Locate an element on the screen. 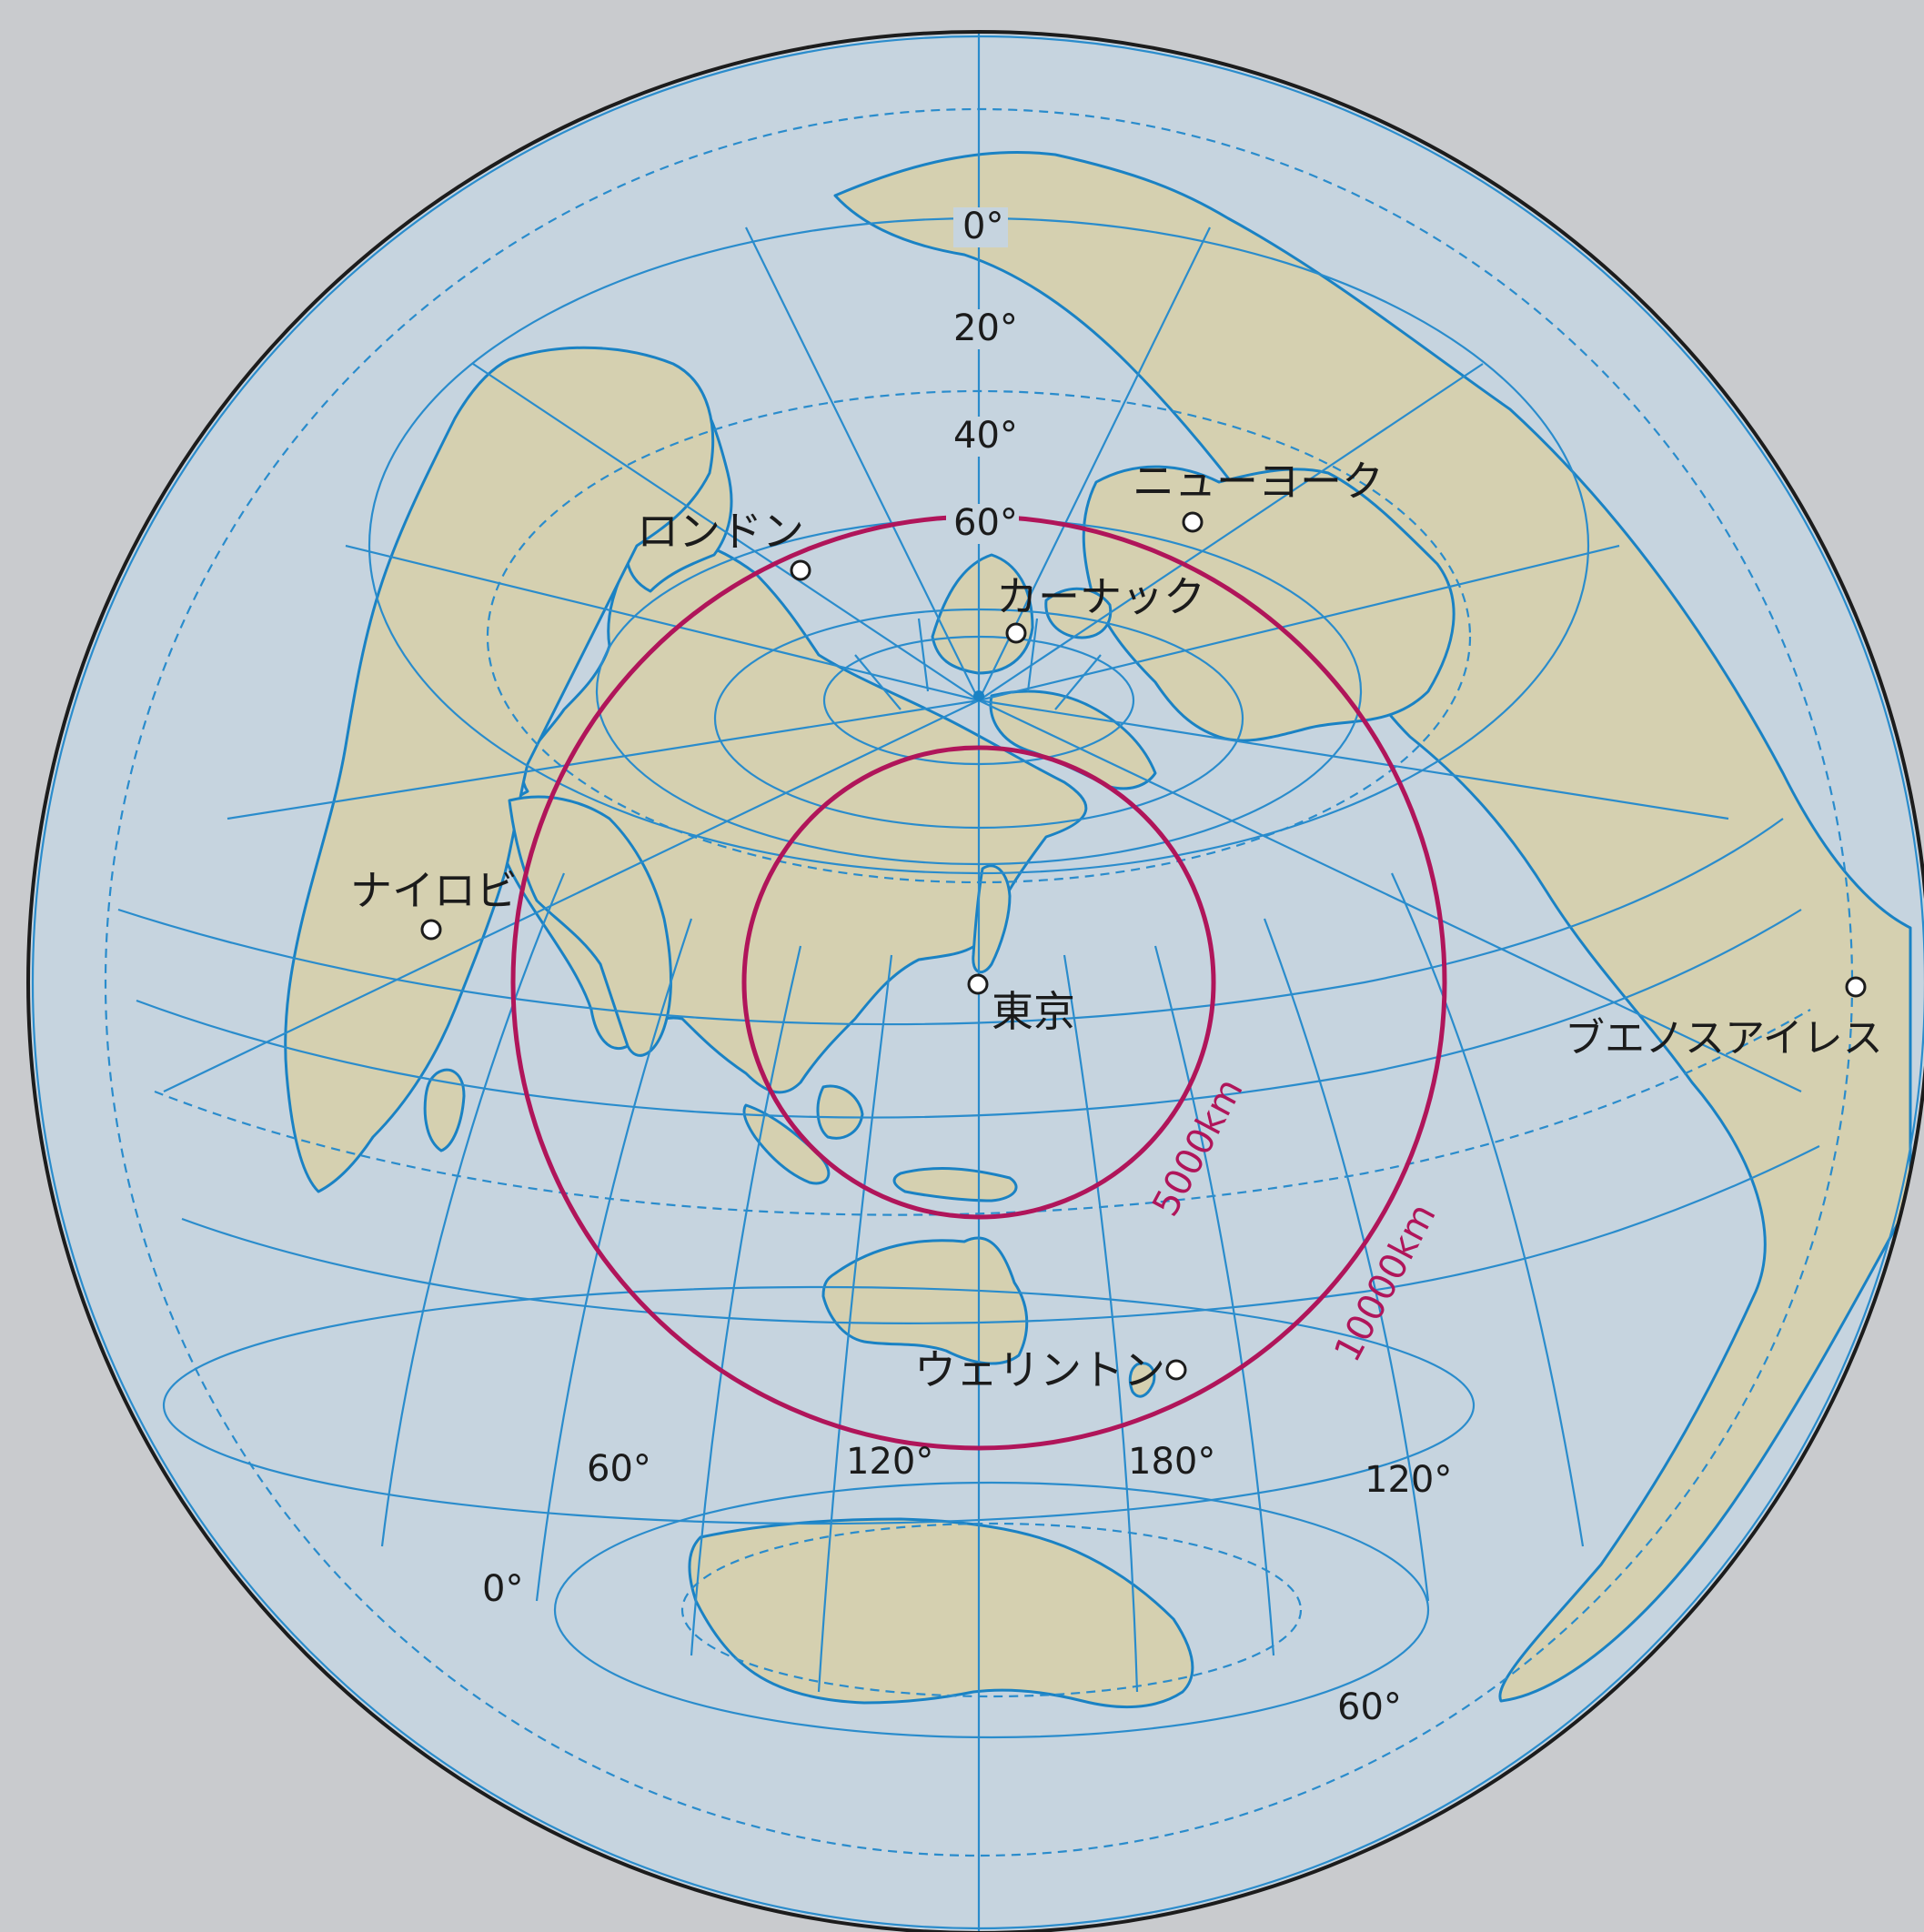 This screenshot has height=1932, width=1924. land-madagascar is located at coordinates (444, 1110).